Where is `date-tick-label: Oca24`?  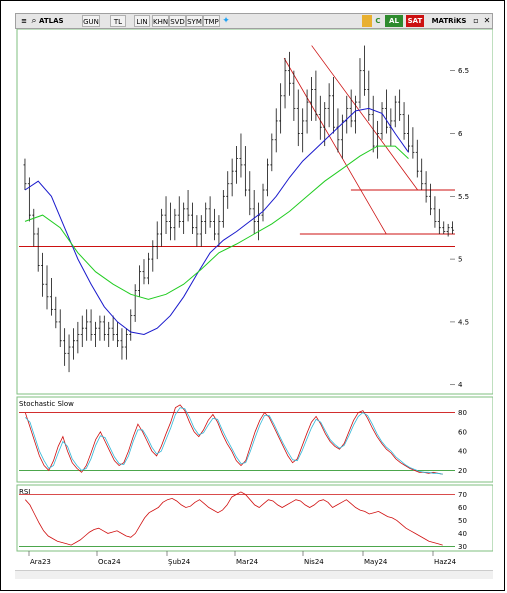
date-tick-label: Oca24 is located at coordinates (109, 562).